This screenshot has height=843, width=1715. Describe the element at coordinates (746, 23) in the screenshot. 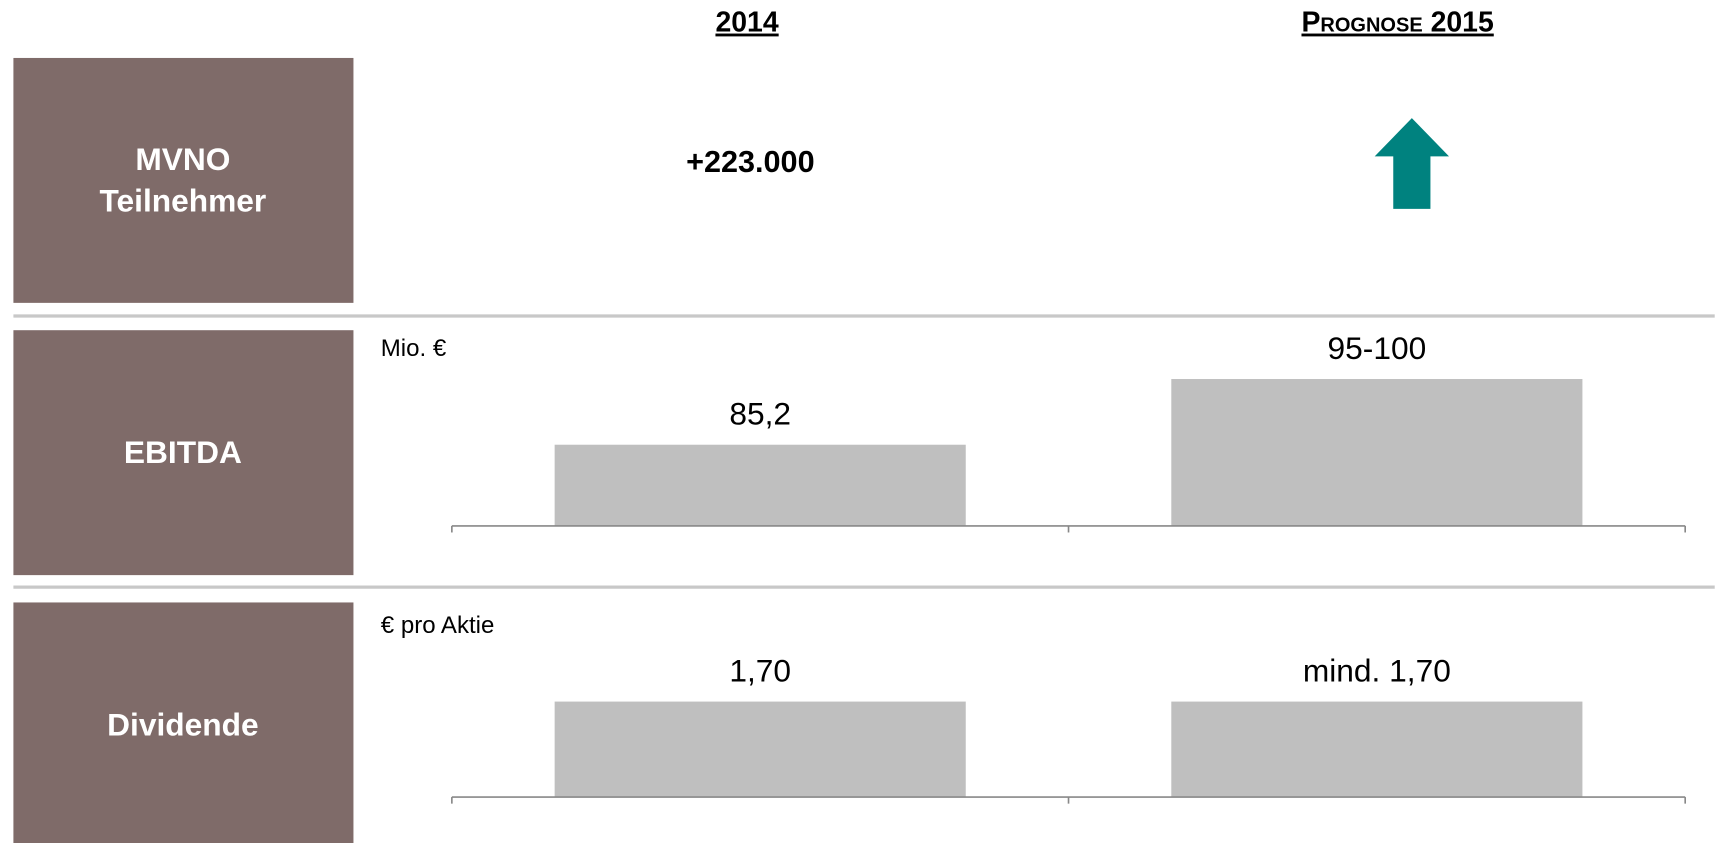

I see `column-header: 2014` at that location.